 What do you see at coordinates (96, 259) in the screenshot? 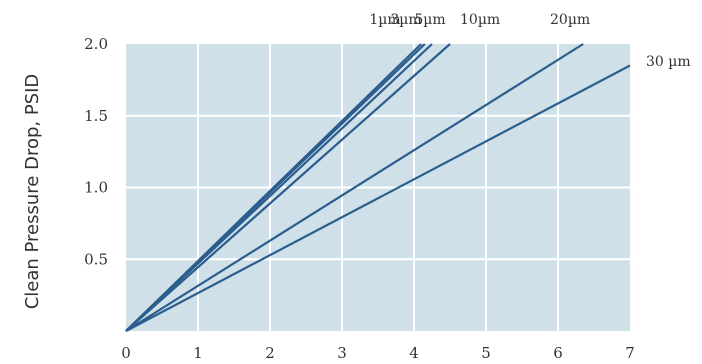
I see `y-tick-label: 0.5` at bounding box center [96, 259].